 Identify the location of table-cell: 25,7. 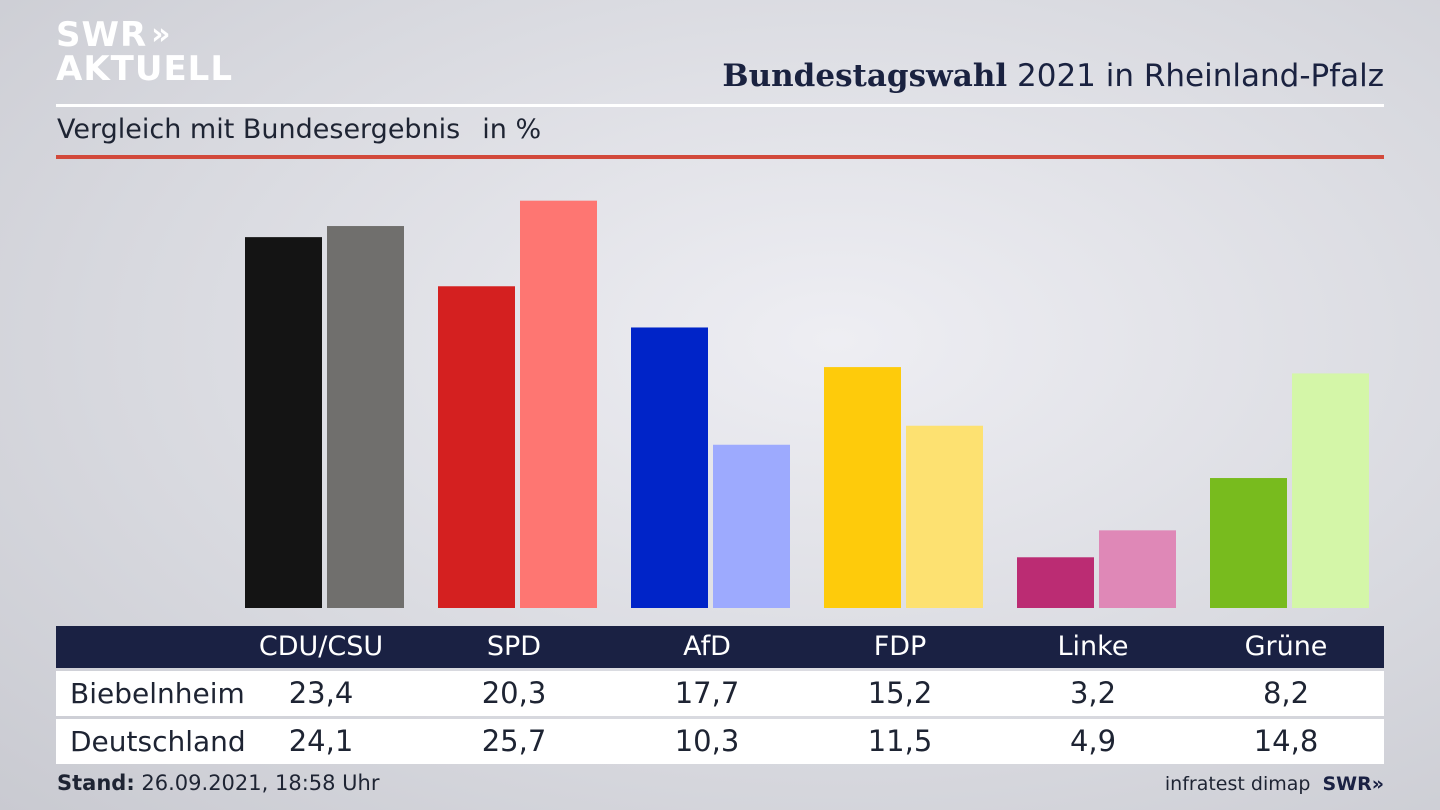
(514, 741).